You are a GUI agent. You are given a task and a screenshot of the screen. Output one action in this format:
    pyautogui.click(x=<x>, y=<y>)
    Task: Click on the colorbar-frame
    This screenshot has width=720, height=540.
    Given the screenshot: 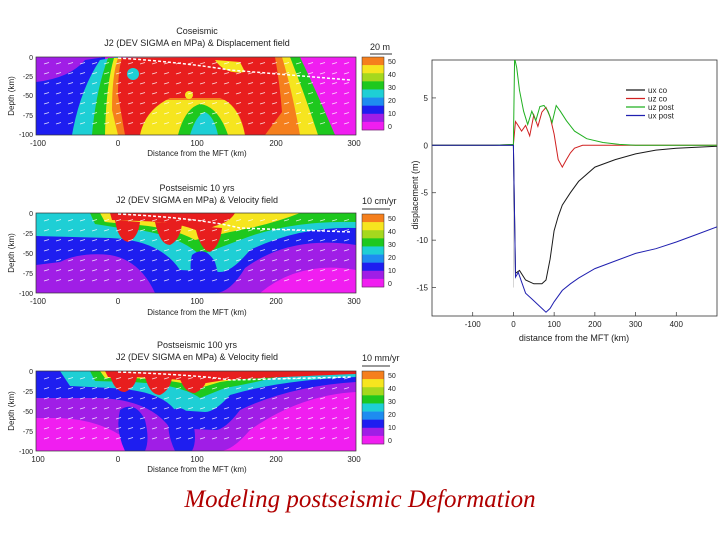 What is the action you would take?
    pyautogui.click(x=373, y=250)
    